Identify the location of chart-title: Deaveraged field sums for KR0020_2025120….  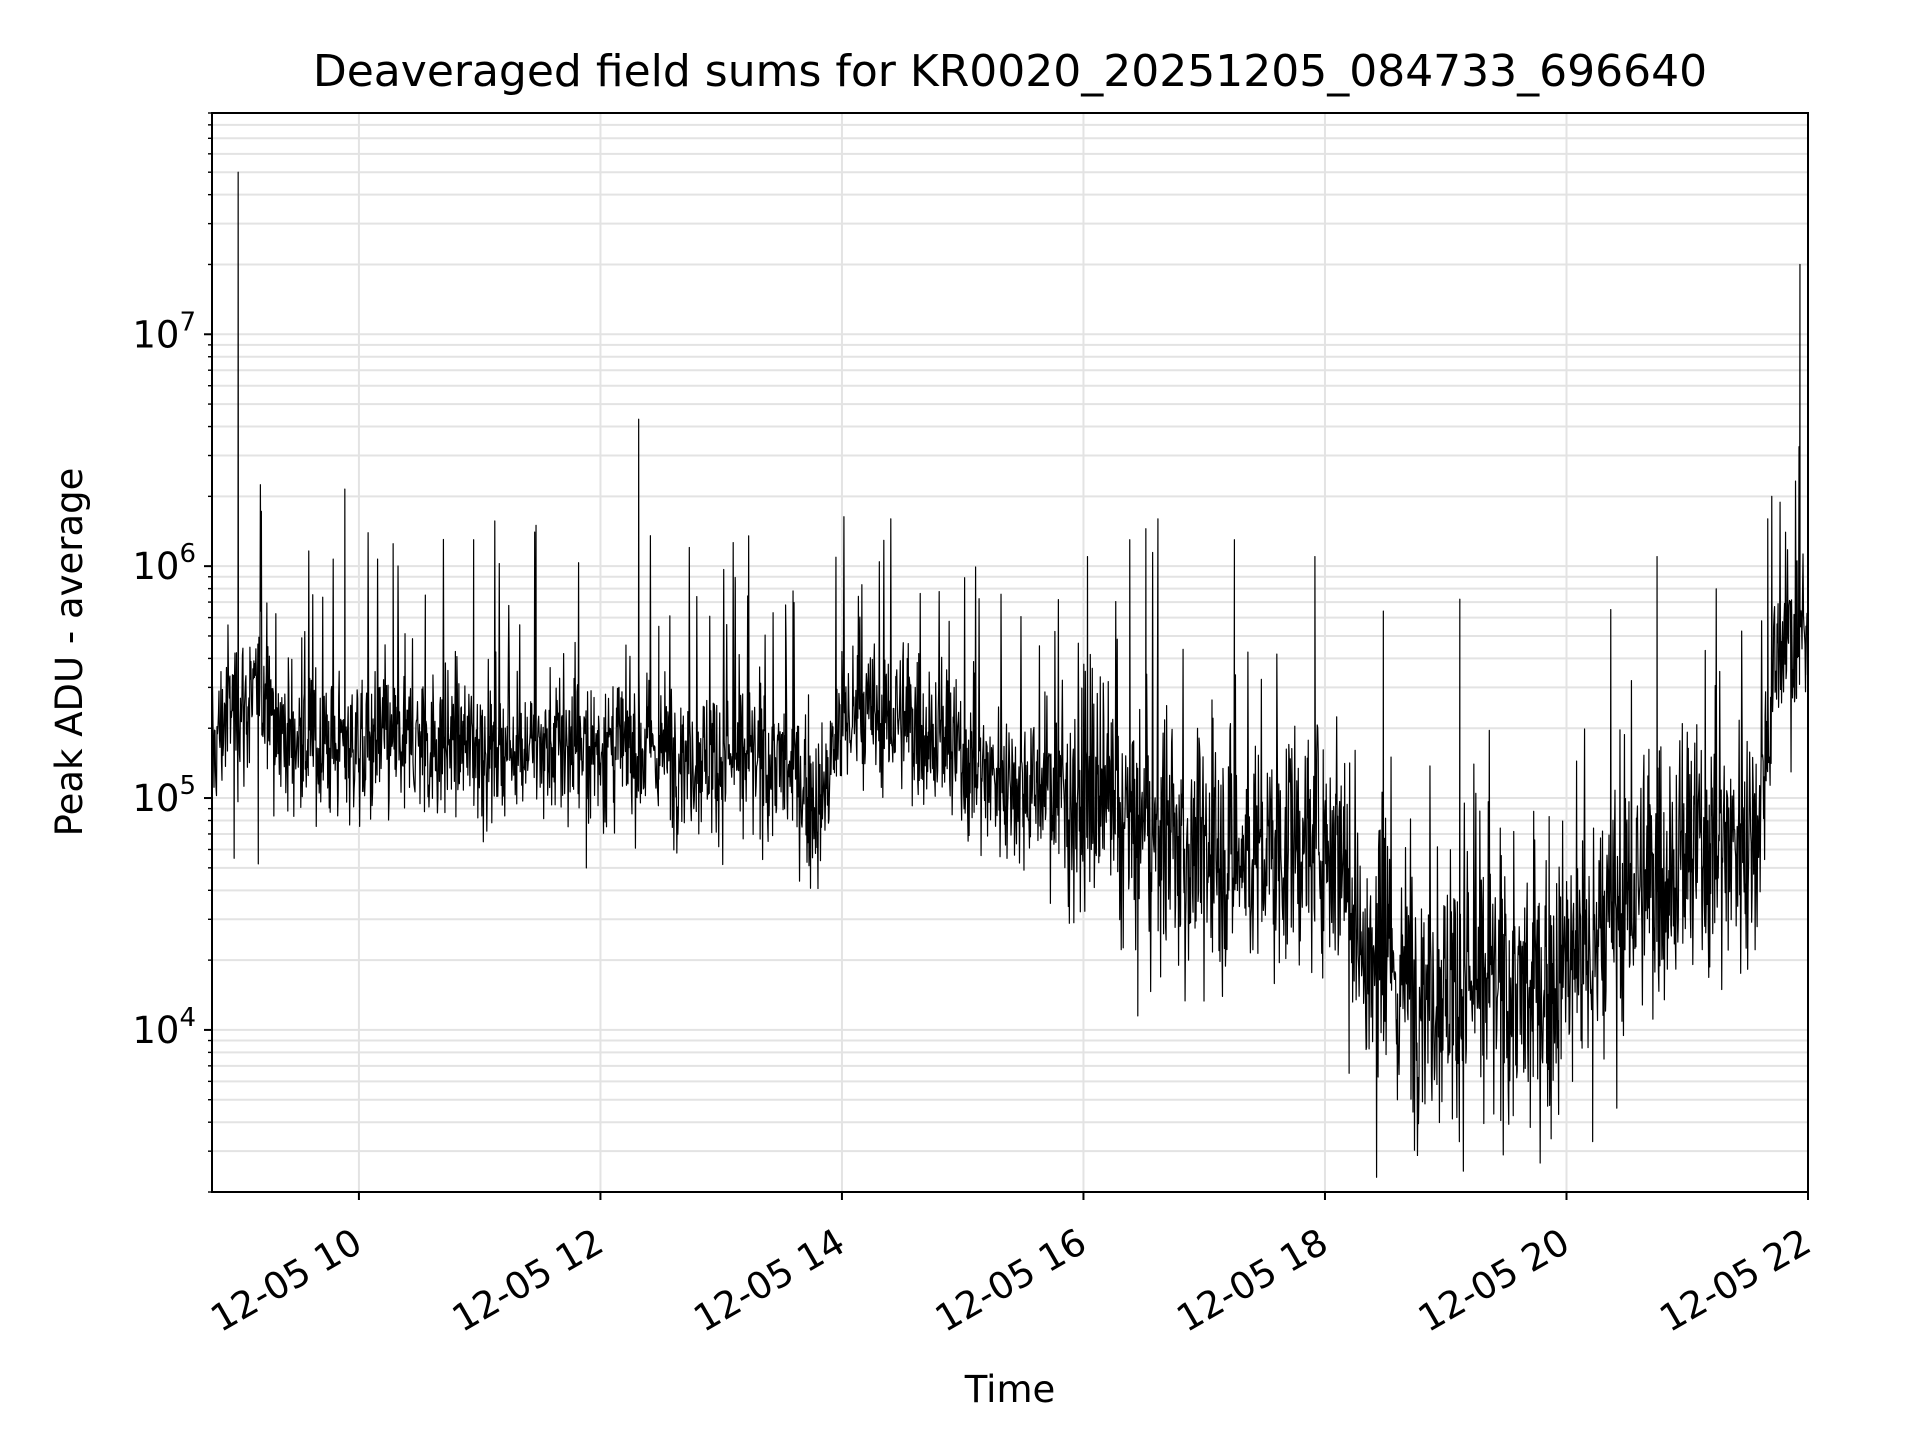
(1010, 71).